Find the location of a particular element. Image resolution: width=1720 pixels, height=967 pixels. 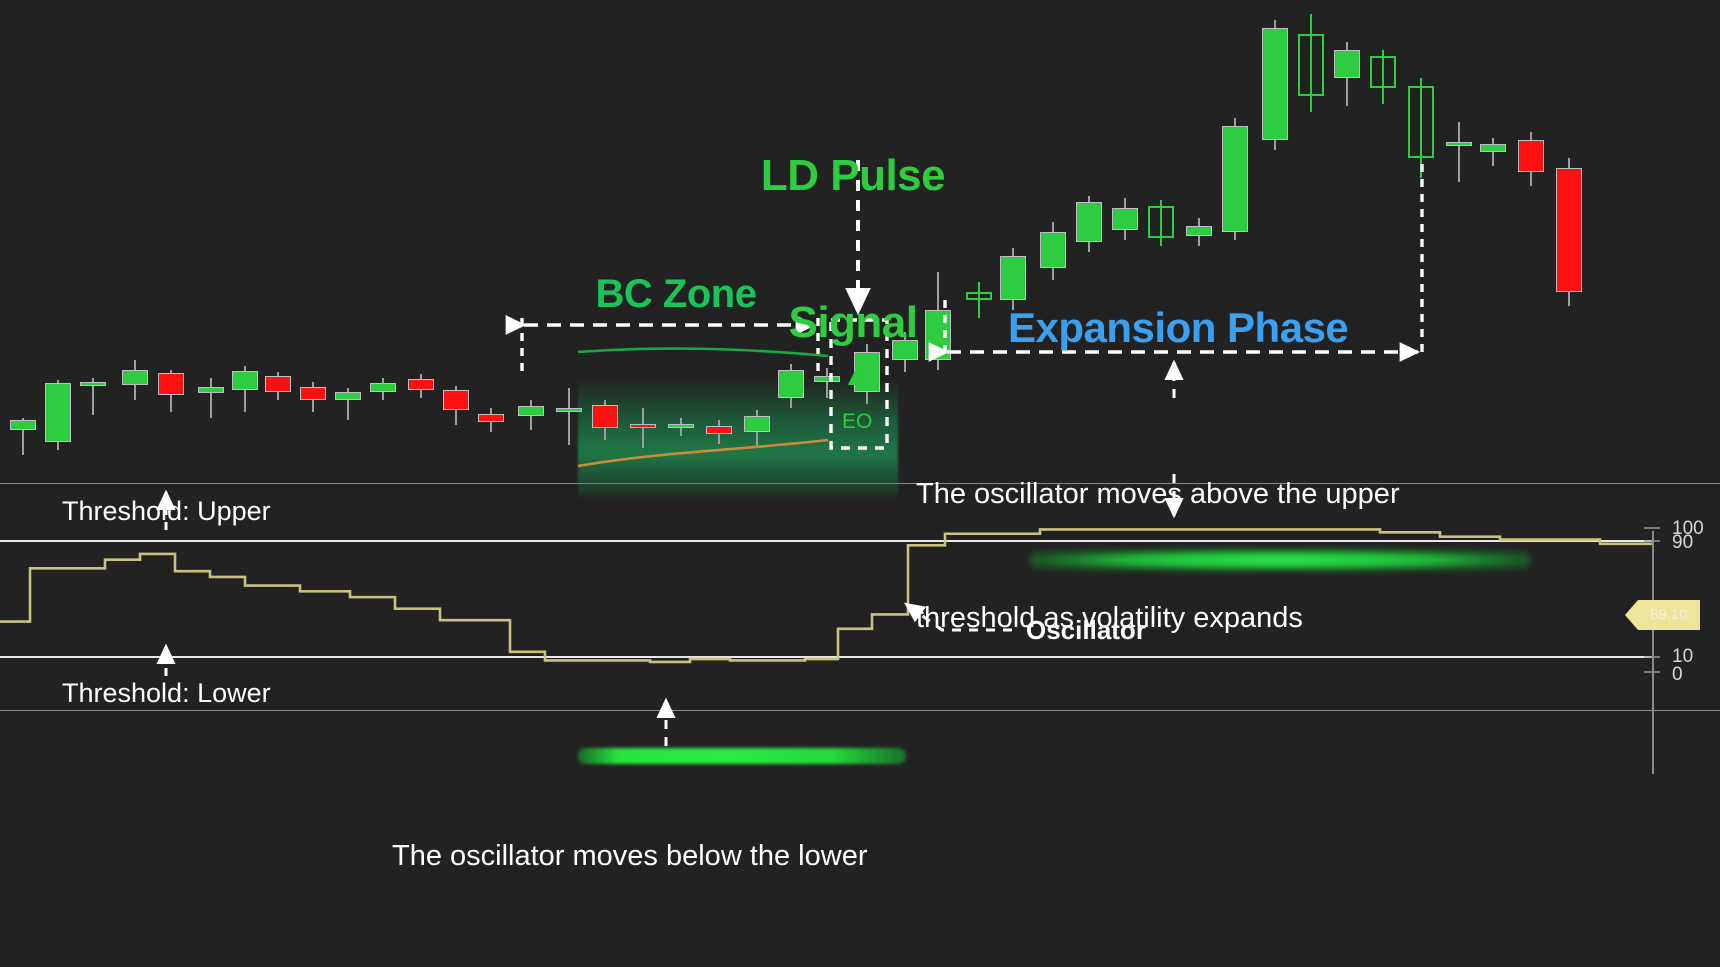

pane-divider-bottom is located at coordinates (860, 710).